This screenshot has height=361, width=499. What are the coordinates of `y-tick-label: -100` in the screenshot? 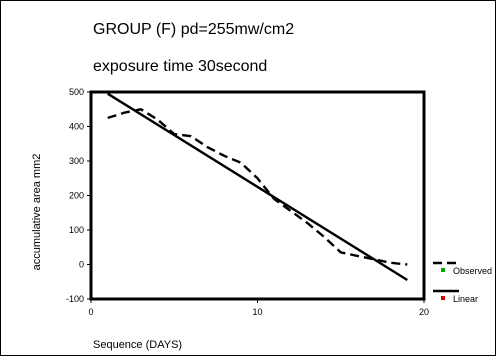 It's located at (75, 299).